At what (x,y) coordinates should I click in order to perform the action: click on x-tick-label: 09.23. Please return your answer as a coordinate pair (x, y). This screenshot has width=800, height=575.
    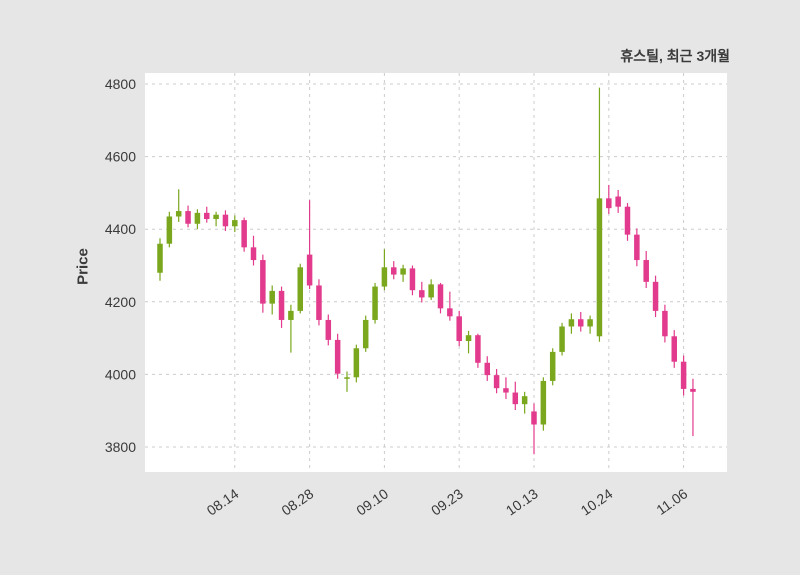
    Looking at the image, I should click on (447, 501).